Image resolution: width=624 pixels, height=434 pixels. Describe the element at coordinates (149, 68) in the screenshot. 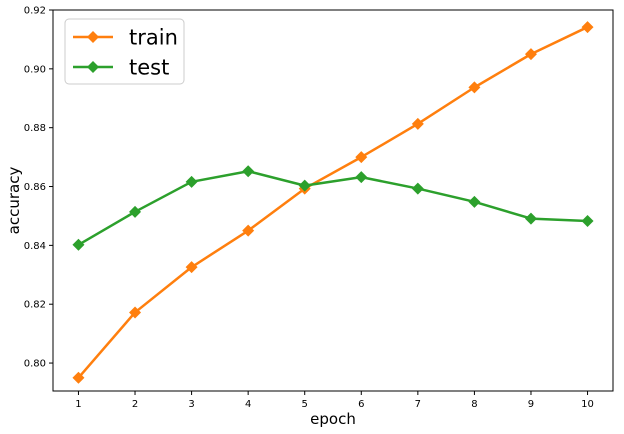

I see `legend-label-test: test` at that location.